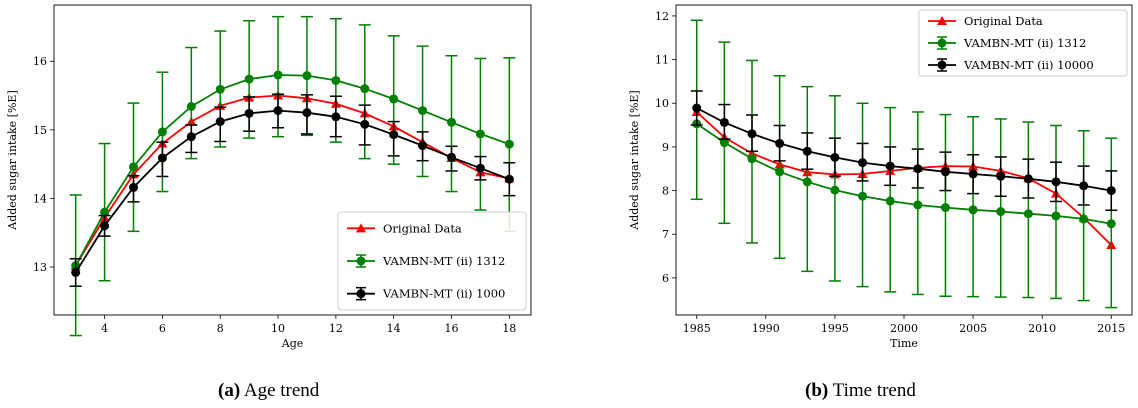  What do you see at coordinates (665, 234) in the screenshot?
I see `chart-b-ytick-label: 7` at bounding box center [665, 234].